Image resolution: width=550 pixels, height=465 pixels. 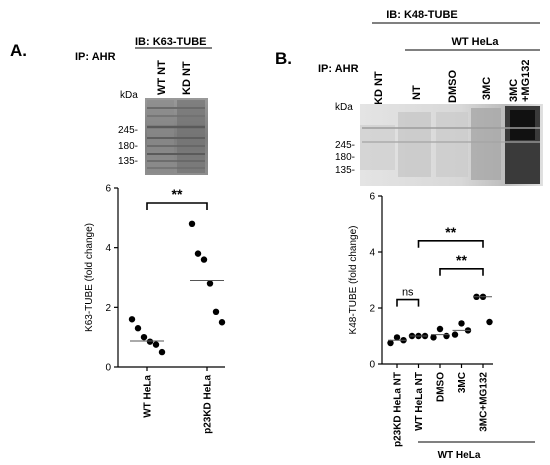 What do you see at coordinates (372, 197) in the screenshot?
I see `panel-b-y-tick-label-3: 6` at bounding box center [372, 197].